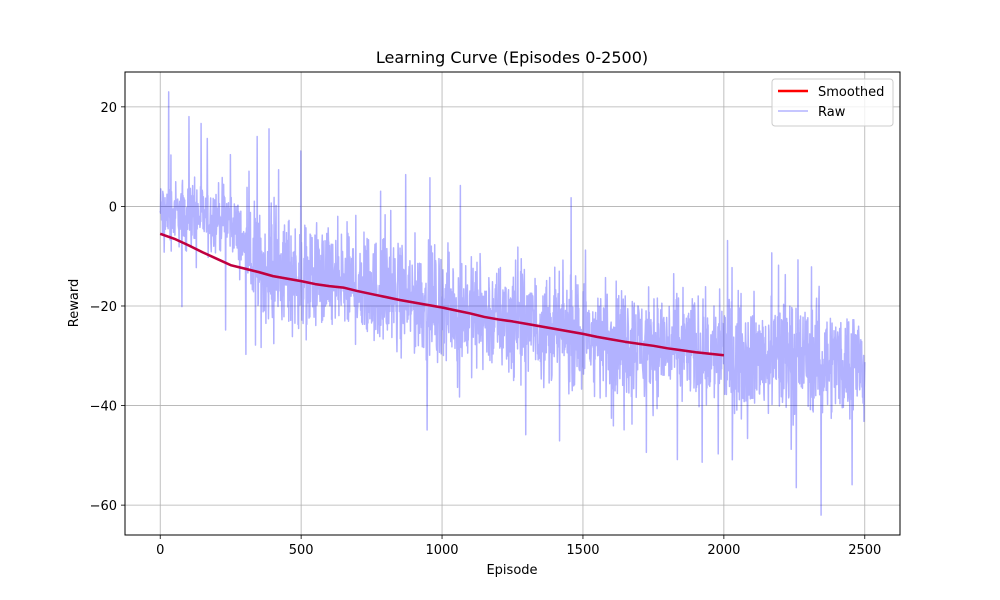 Image resolution: width=1000 pixels, height=600 pixels. I want to click on x-axis-label: Episode, so click(511, 570).